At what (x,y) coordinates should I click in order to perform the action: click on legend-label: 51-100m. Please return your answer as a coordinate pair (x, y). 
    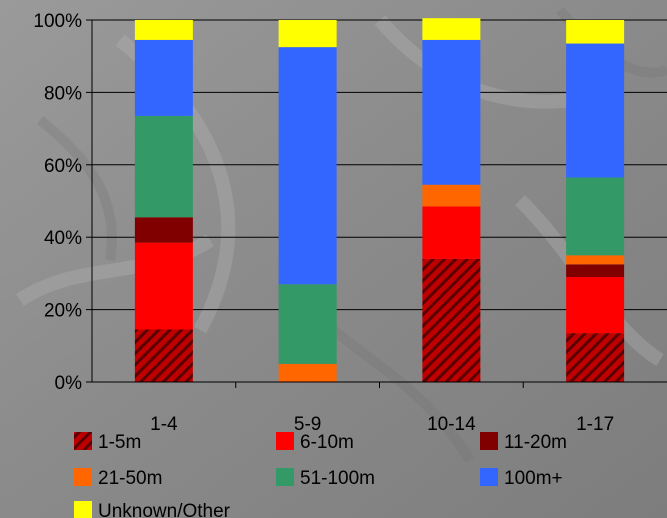
    Looking at the image, I should click on (337, 478).